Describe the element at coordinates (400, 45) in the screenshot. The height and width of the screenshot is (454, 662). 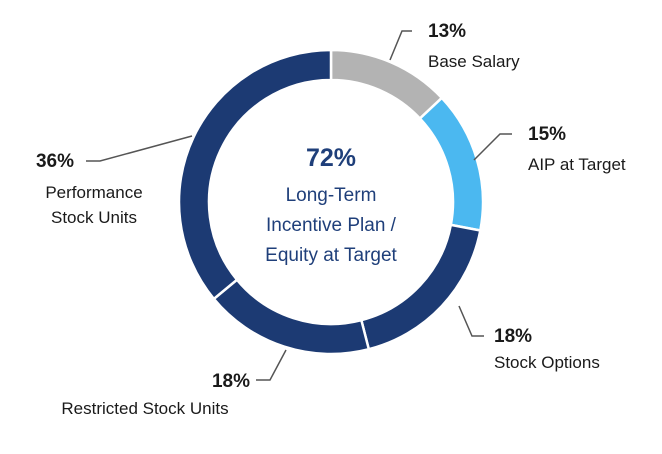
I see `leader-line-base-salary` at that location.